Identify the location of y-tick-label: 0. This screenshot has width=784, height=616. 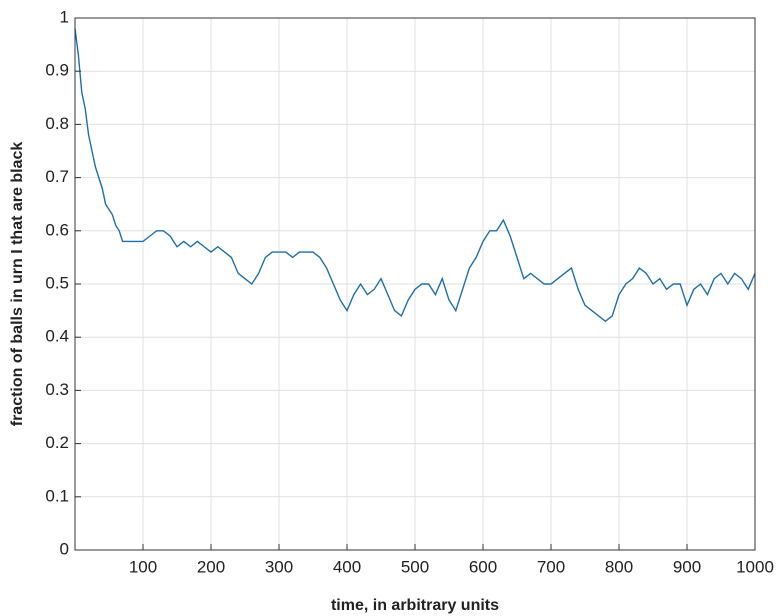
(64, 548).